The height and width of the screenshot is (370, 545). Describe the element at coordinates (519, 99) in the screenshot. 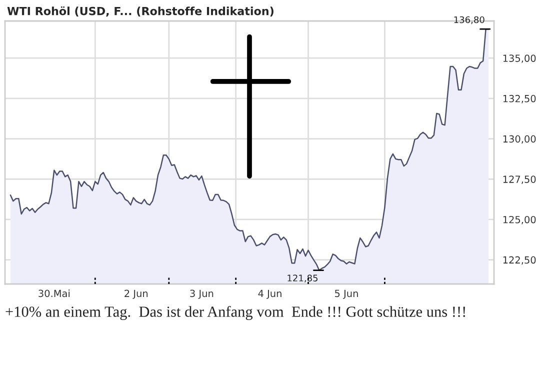

I see `y-tick-label: 132,50` at that location.